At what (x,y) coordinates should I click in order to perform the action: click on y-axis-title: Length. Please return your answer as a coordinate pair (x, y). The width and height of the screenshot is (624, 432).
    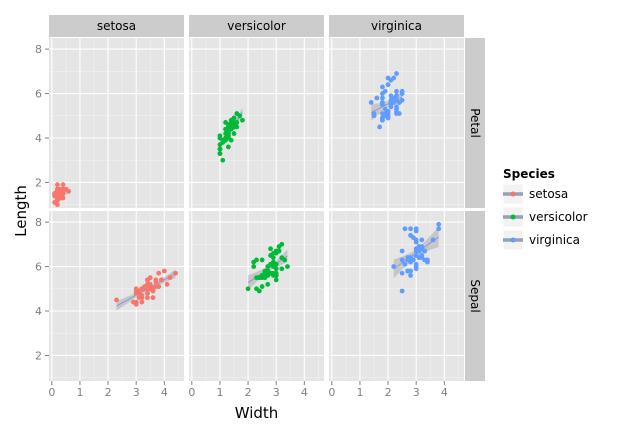
    Looking at the image, I should click on (21, 211).